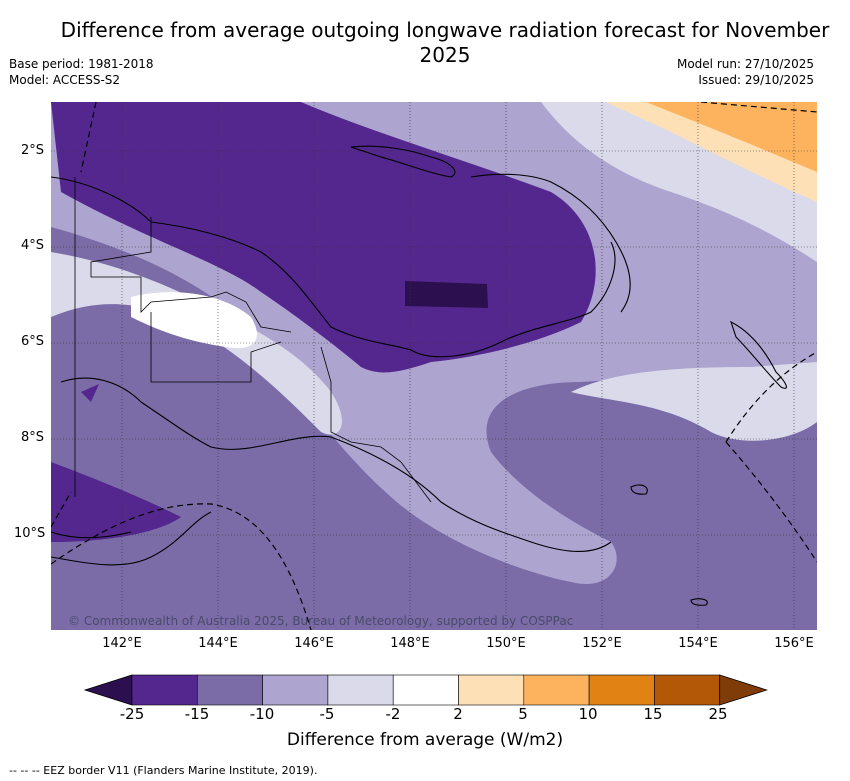  What do you see at coordinates (81, 64) in the screenshot?
I see `base-period: Base period: 1981-2018` at bounding box center [81, 64].